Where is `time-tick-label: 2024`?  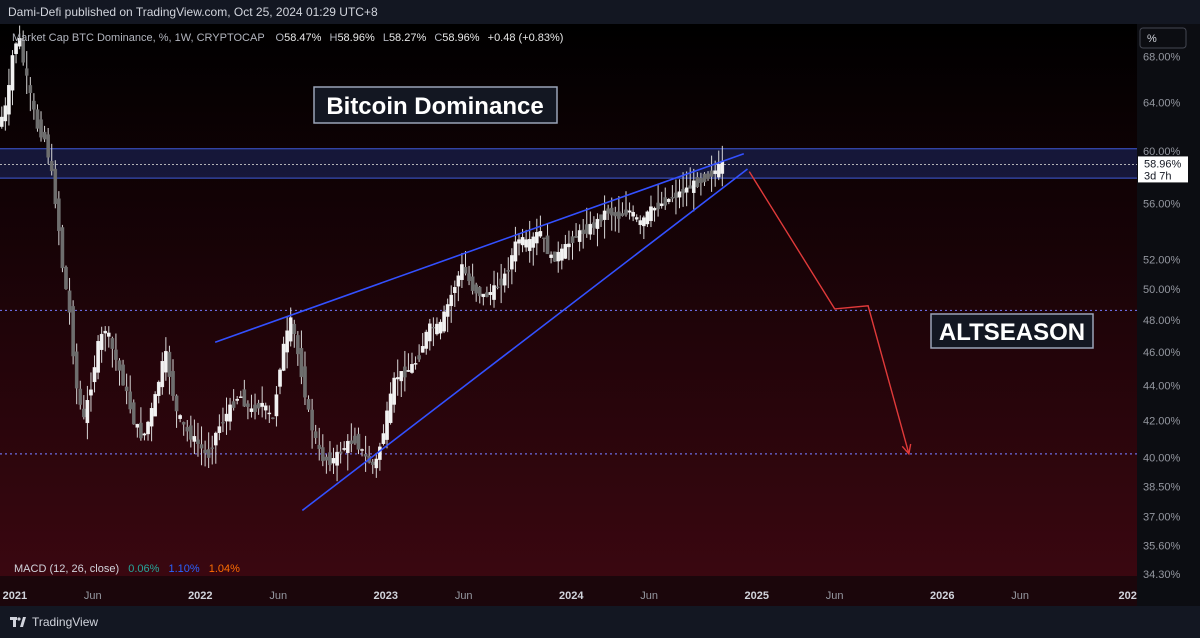 time-tick-label: 2024 is located at coordinates (571, 596).